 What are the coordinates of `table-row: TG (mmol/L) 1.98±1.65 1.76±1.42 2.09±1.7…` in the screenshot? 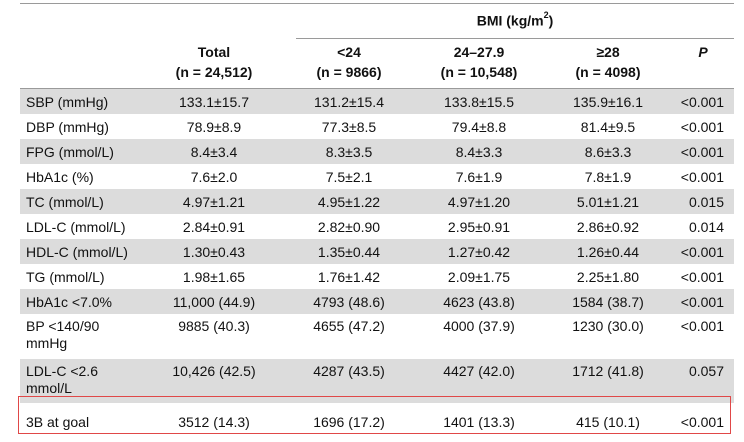 It's located at (377, 276).